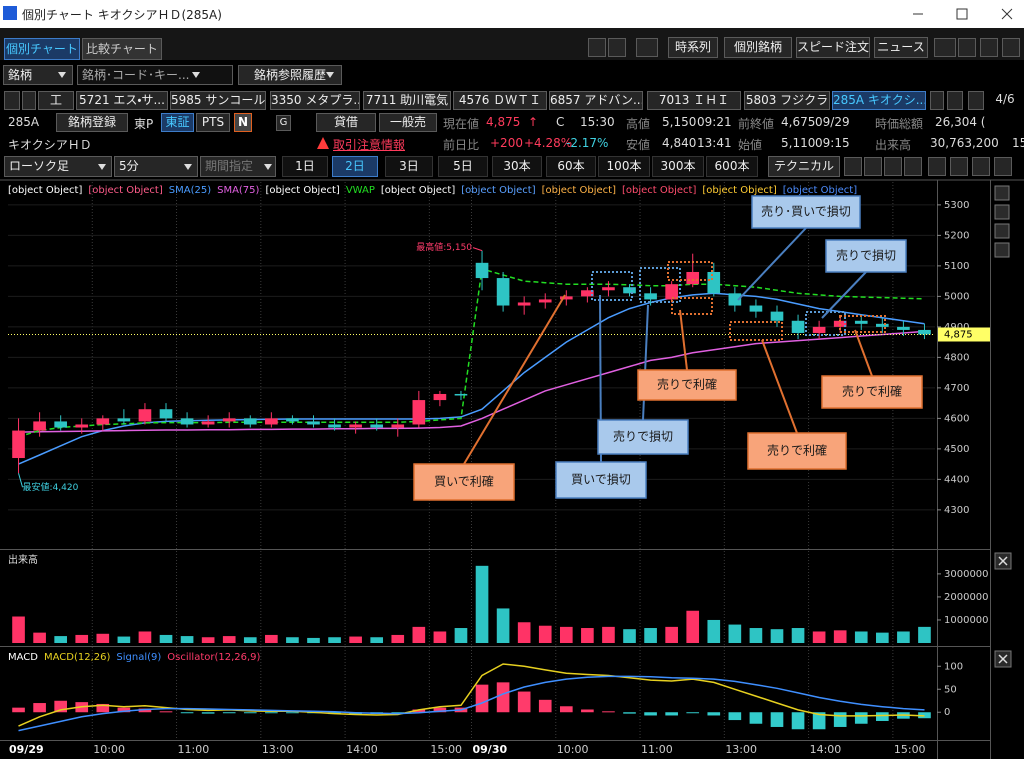 The image size is (1024, 759). Describe the element at coordinates (92, 122) in the screenshot. I see `register-button: 銘柄登録` at that location.